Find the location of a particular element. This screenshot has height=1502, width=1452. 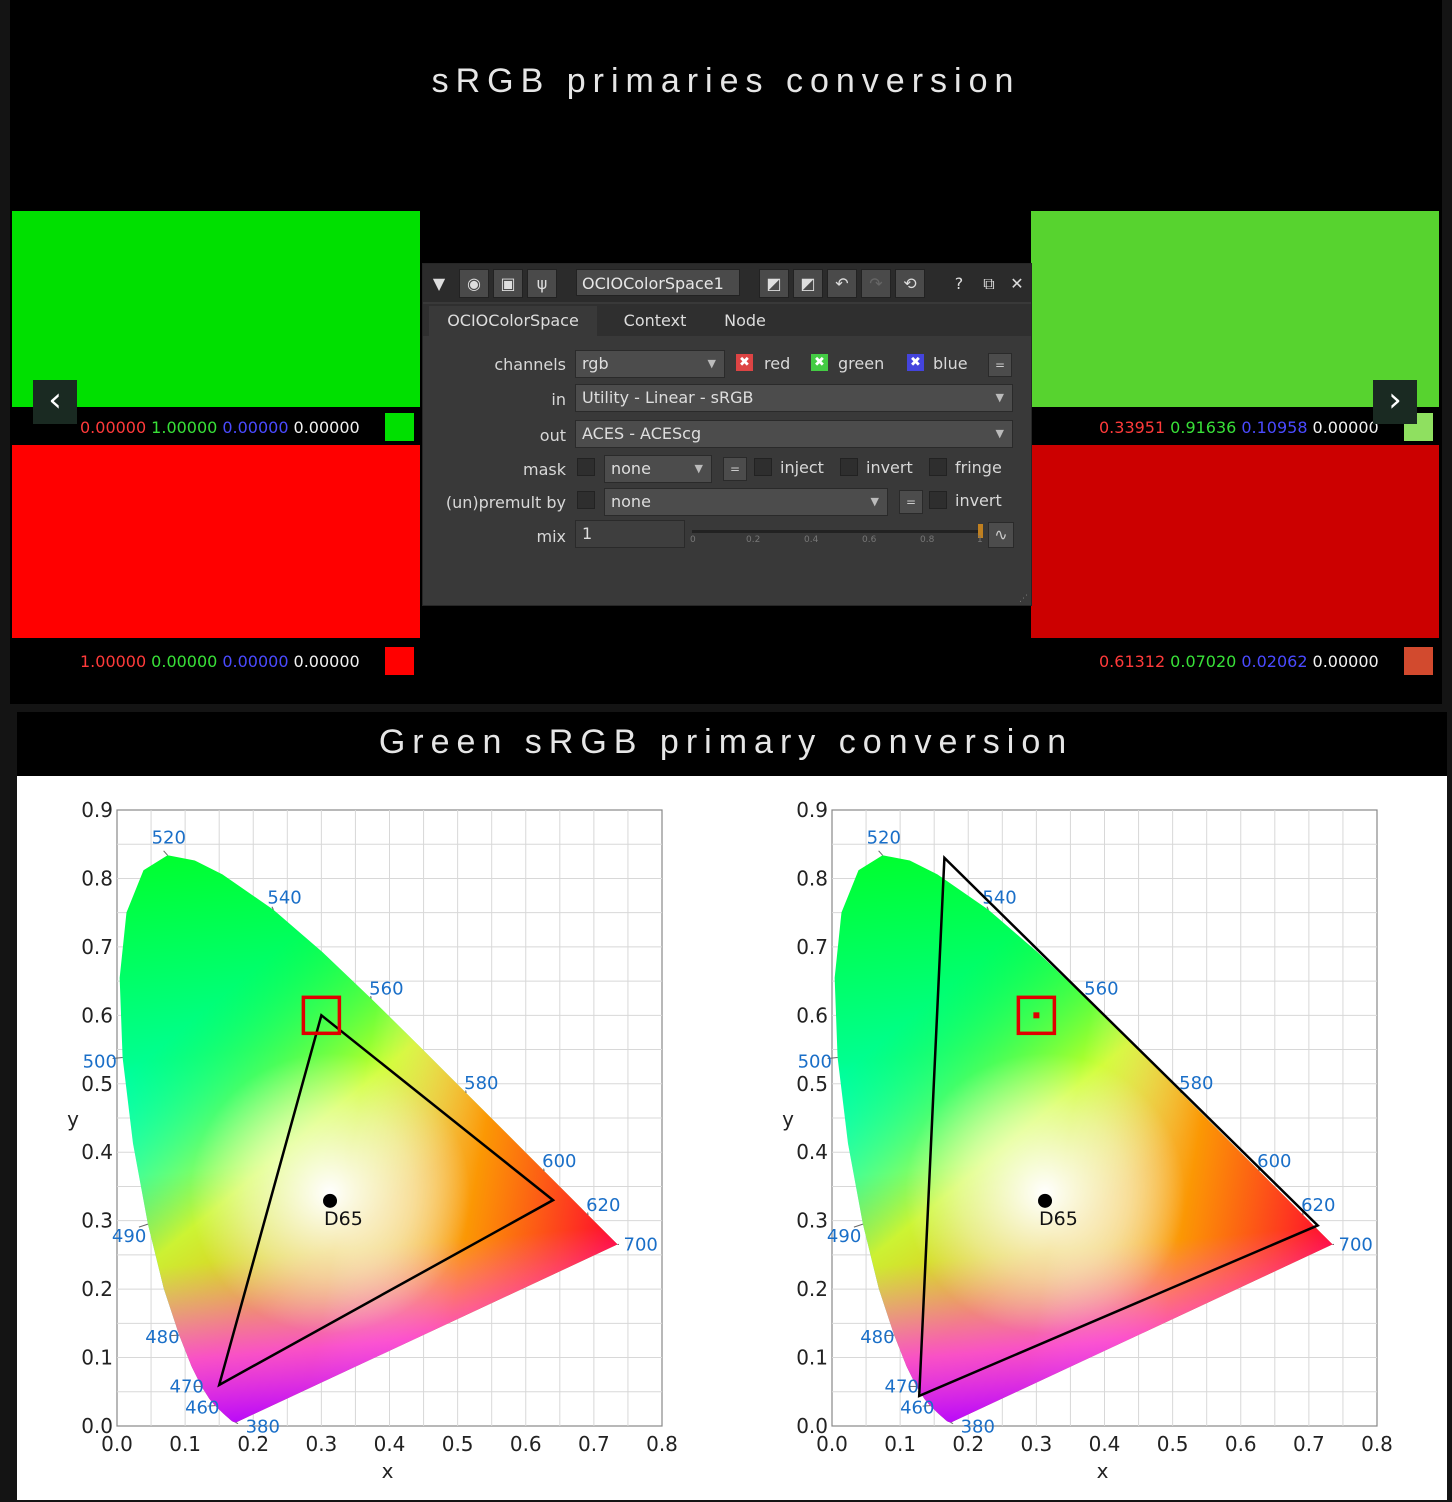

color-b-icon: ◩ is located at coordinates (808, 283).